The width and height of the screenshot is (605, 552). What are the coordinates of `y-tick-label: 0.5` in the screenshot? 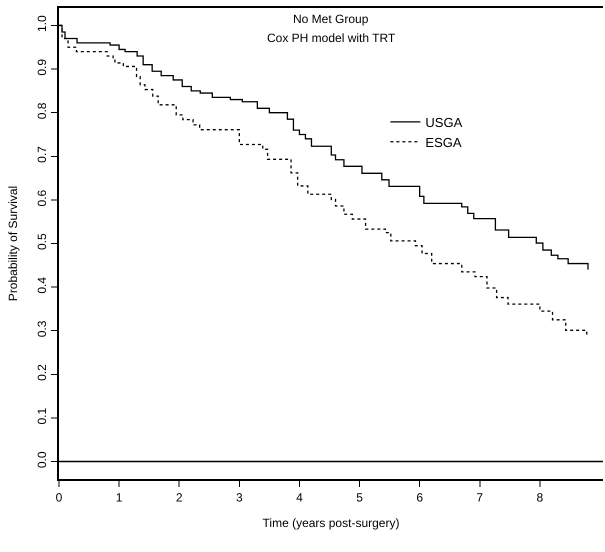 It's located at (42, 241).